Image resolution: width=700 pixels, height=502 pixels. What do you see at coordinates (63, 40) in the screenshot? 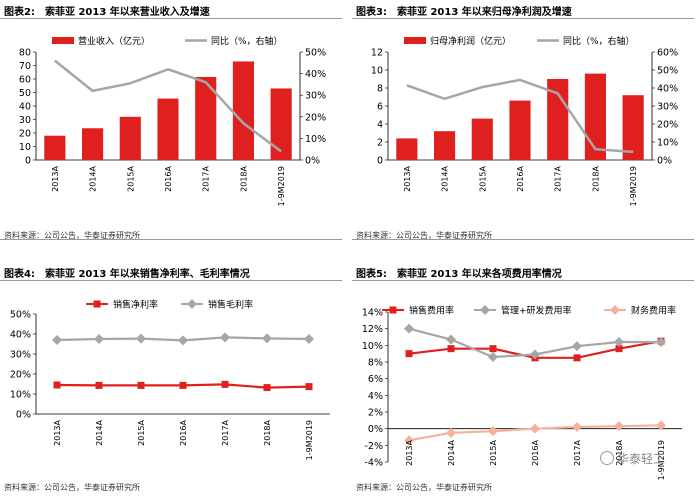
I see `legend-swatch-bar` at bounding box center [63, 40].